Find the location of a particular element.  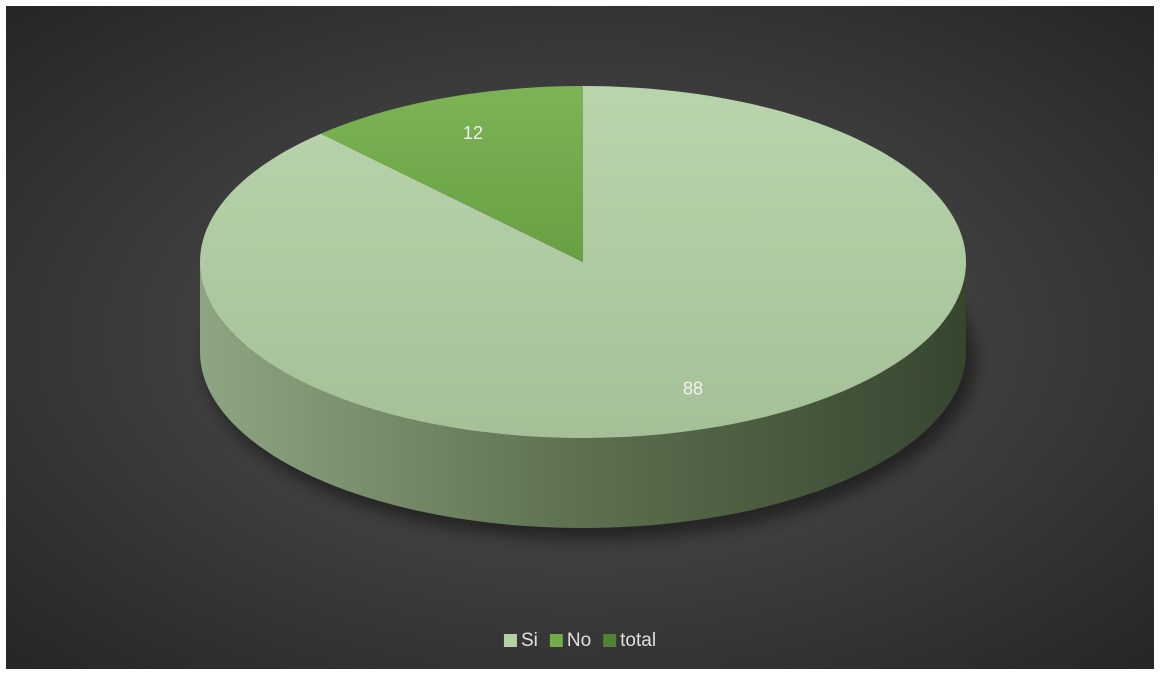

slice-shade is located at coordinates (451, 174).